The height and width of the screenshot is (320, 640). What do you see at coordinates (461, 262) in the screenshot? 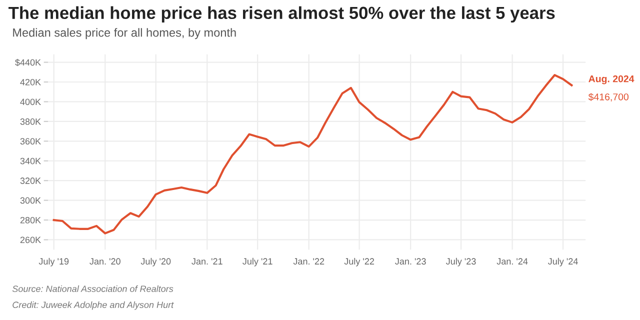
I see `x-tick-label: July '23` at bounding box center [461, 262].